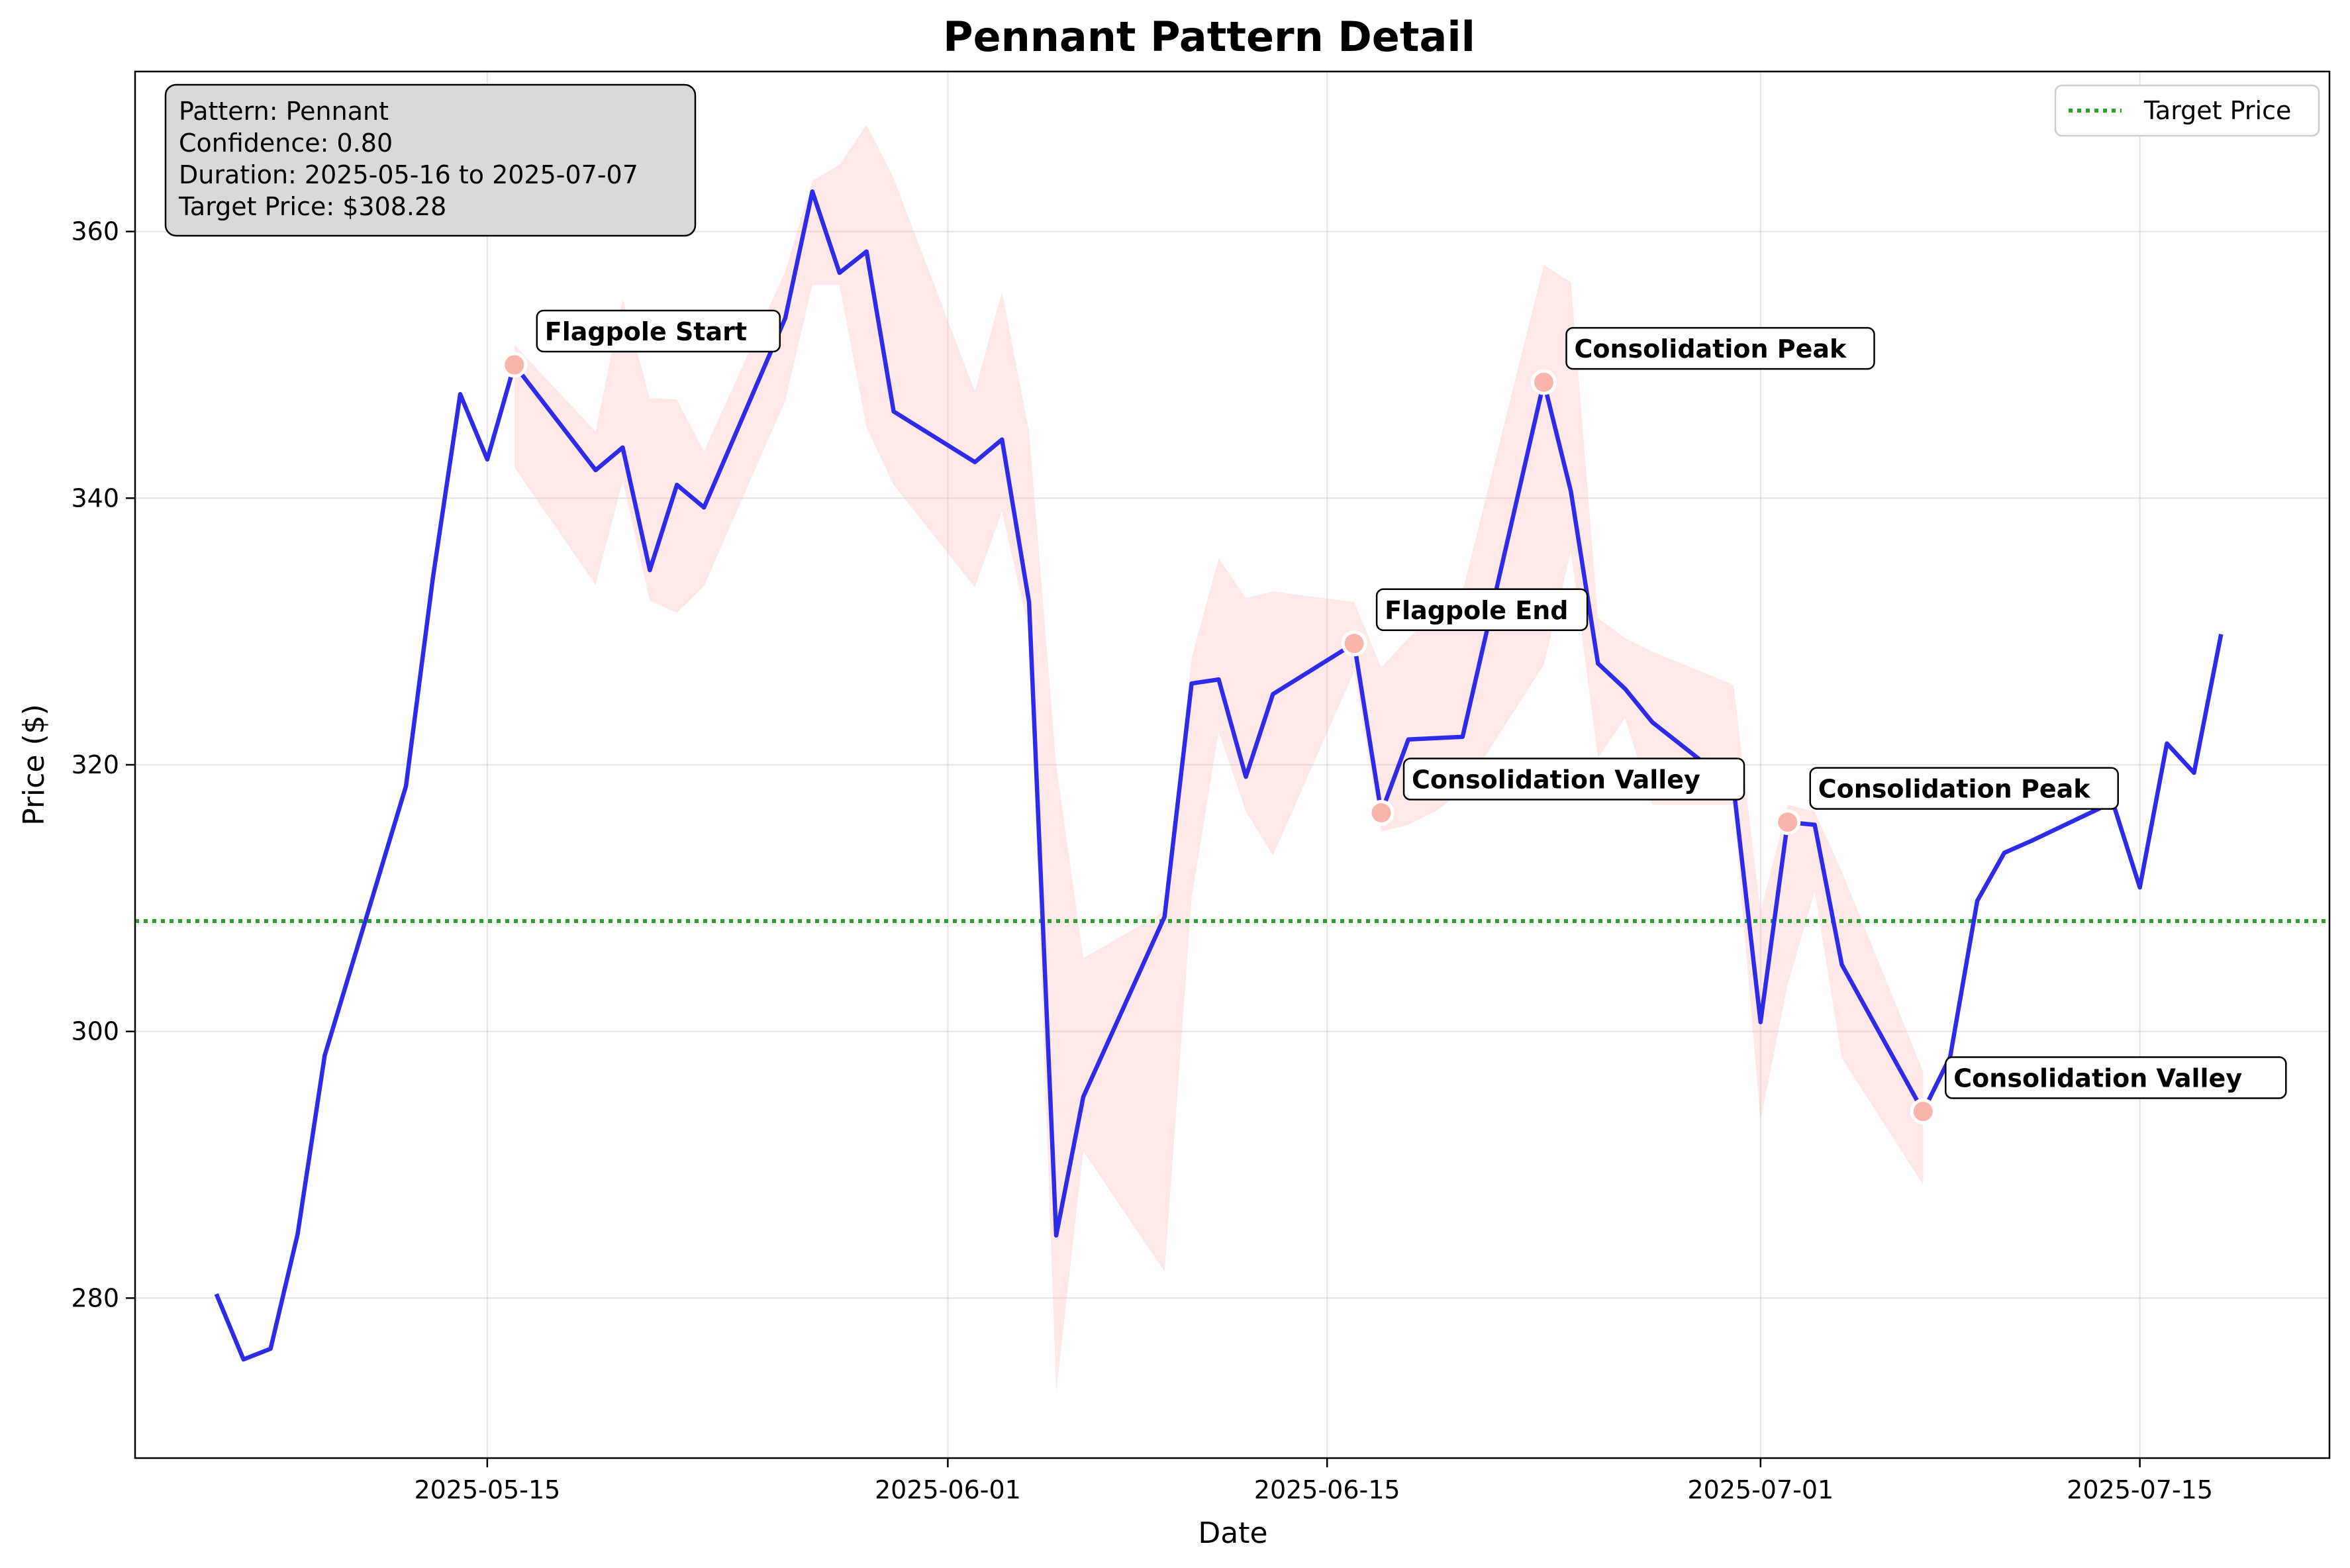 The height and width of the screenshot is (1568, 2350). I want to click on x-axis-label: Date, so click(1232, 1533).